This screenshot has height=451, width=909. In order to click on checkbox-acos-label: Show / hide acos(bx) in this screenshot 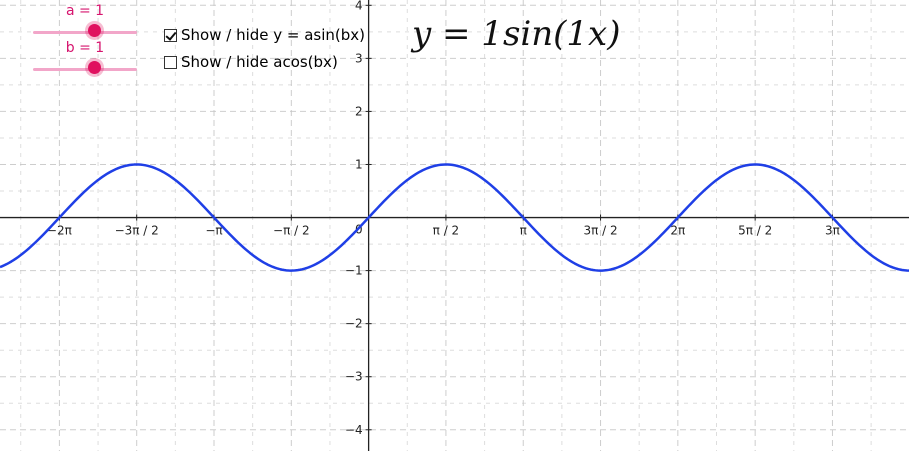, I will do `click(259, 62)`.